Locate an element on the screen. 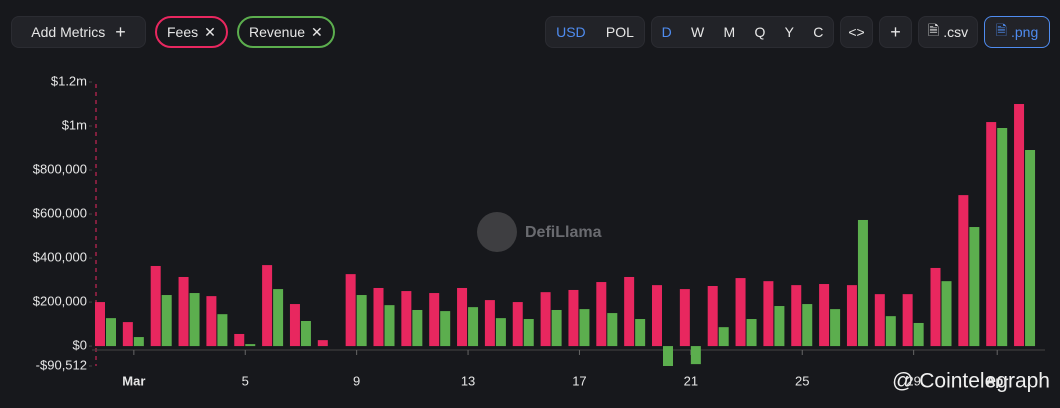 This screenshot has height=408, width=1060. label: .png is located at coordinates (1025, 32).